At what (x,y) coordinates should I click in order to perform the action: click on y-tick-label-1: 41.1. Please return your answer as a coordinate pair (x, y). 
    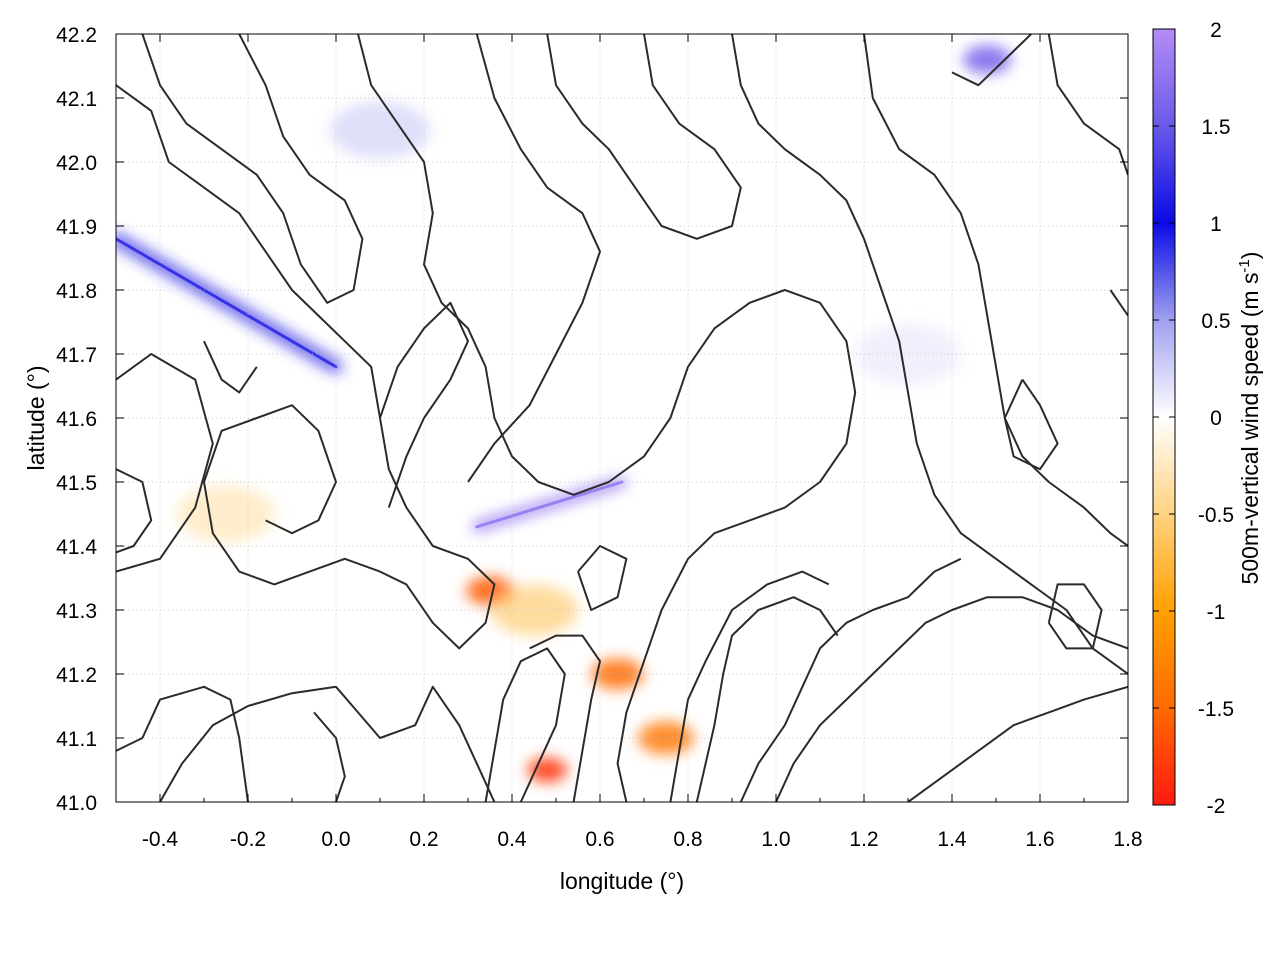
    Looking at the image, I should click on (76, 739).